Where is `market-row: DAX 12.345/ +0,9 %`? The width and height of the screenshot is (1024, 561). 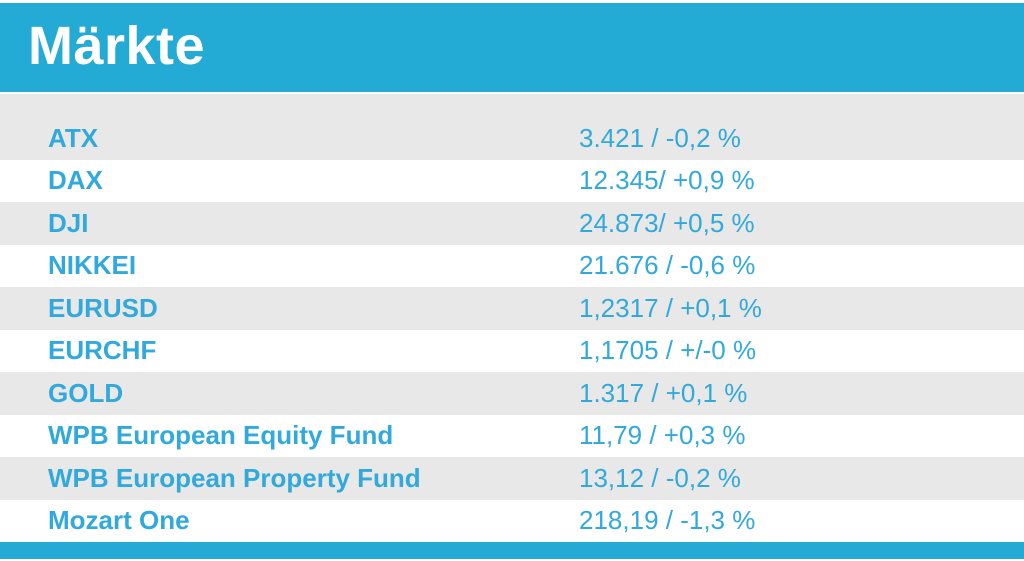 market-row: DAX 12.345/ +0,9 % is located at coordinates (512, 180).